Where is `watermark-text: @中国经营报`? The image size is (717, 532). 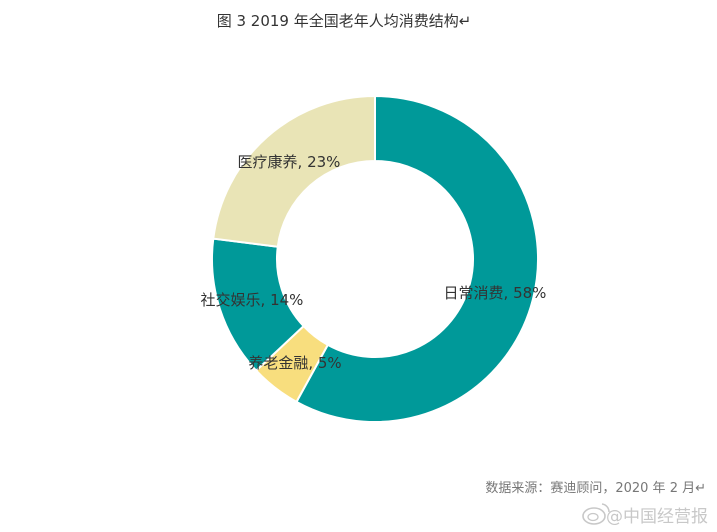 watermark-text: @中国经营报 is located at coordinates (657, 517).